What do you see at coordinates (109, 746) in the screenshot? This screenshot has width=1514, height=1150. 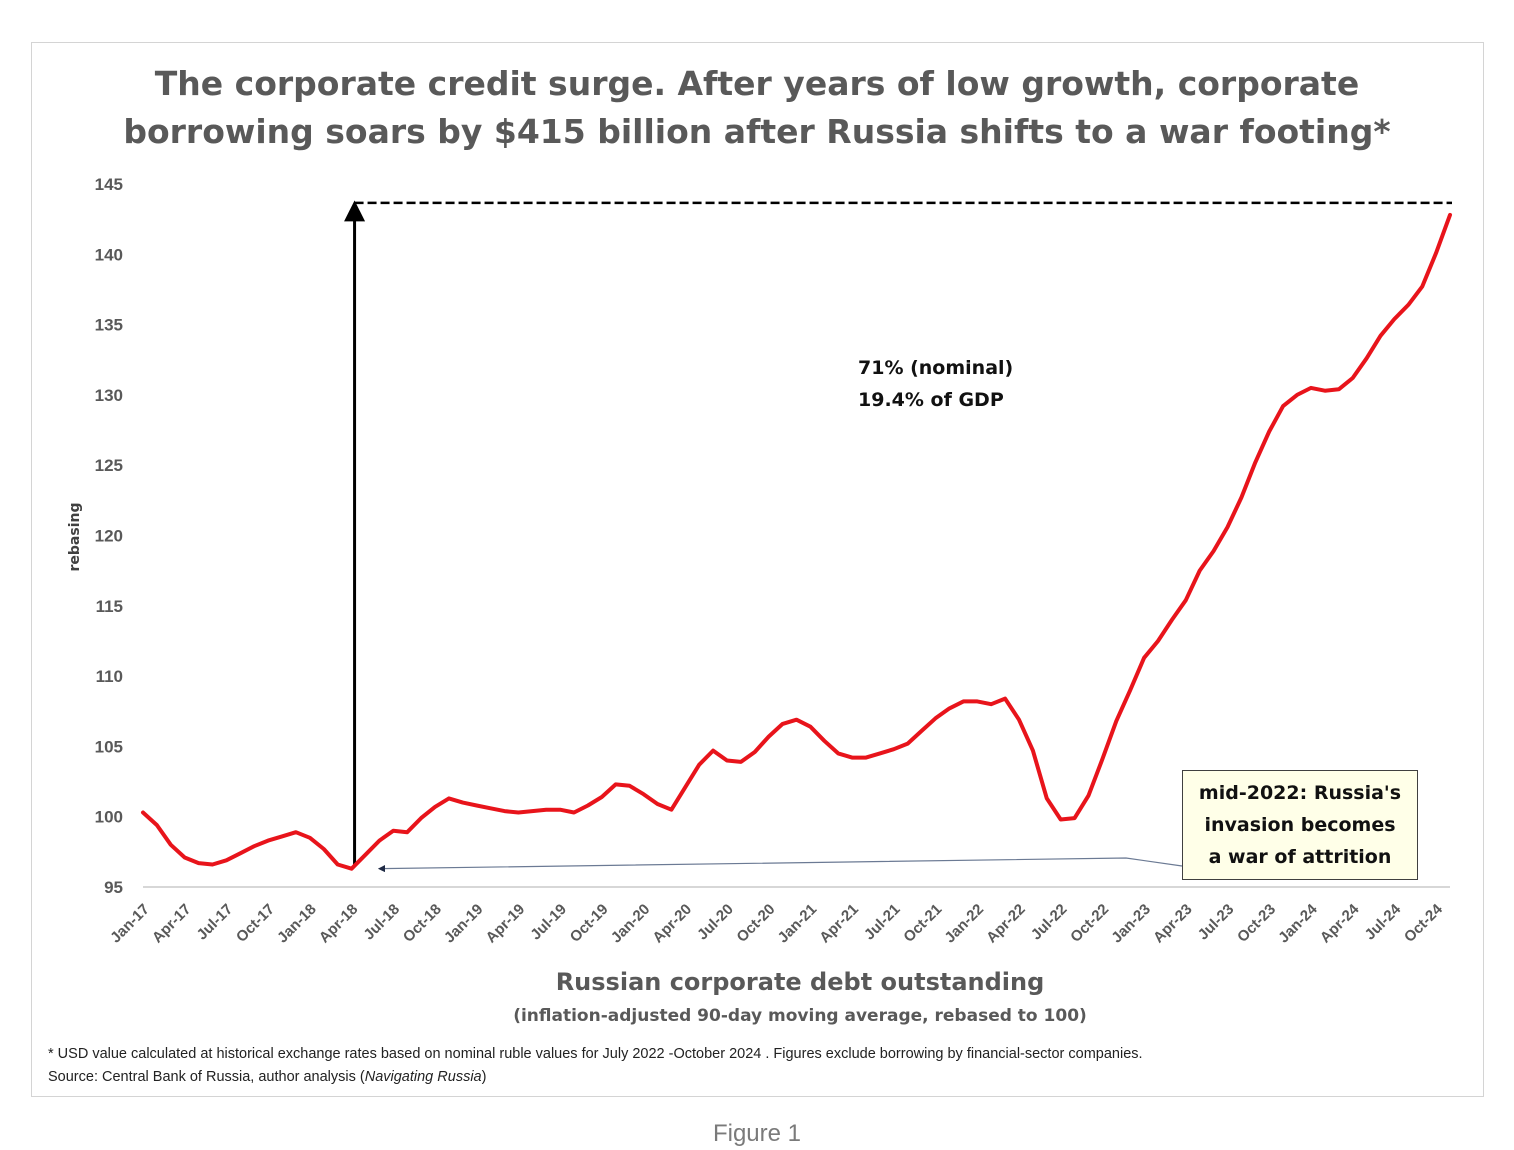 I see `y-tick-label: 105` at bounding box center [109, 746].